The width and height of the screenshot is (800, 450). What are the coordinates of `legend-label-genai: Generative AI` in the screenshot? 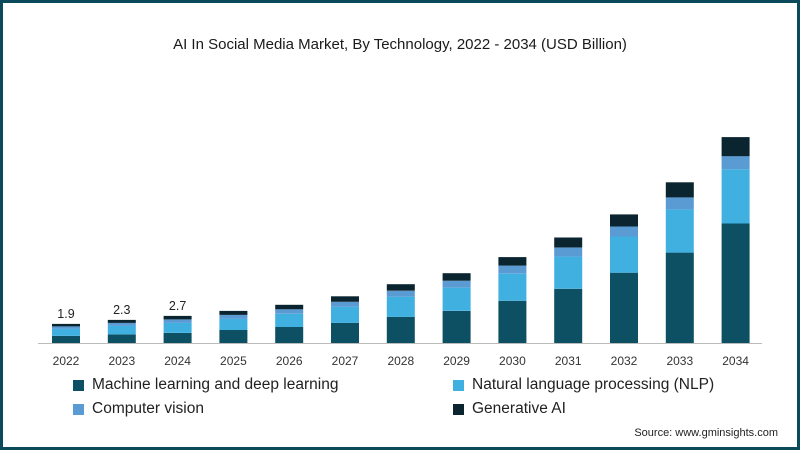 It's located at (519, 408).